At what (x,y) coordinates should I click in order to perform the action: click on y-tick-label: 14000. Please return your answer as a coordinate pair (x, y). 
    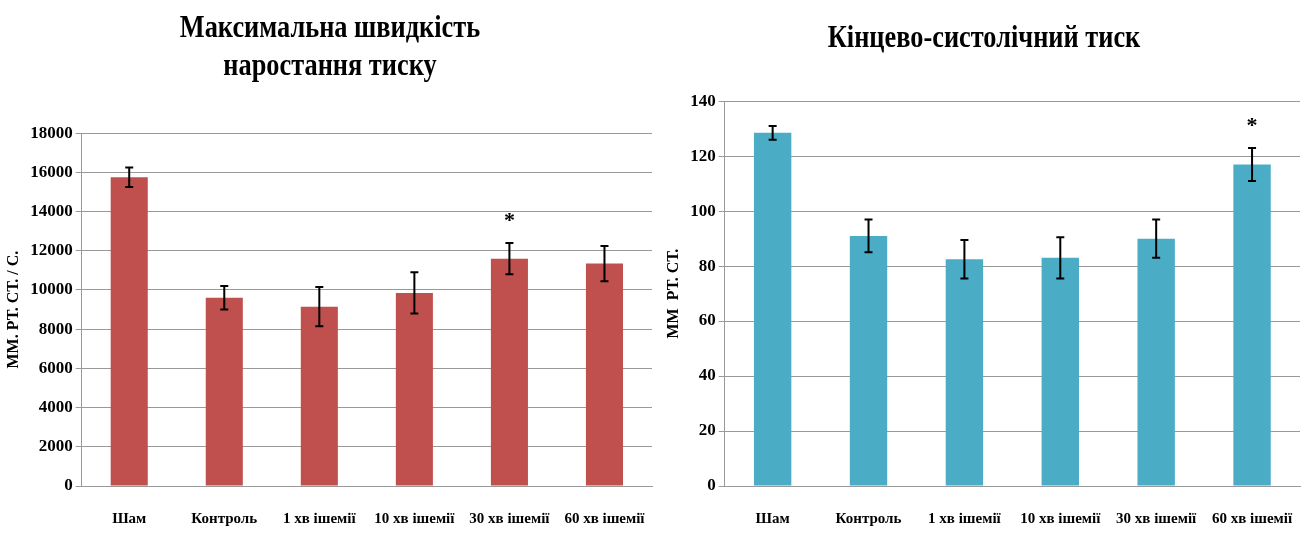
    Looking at the image, I should click on (51, 210).